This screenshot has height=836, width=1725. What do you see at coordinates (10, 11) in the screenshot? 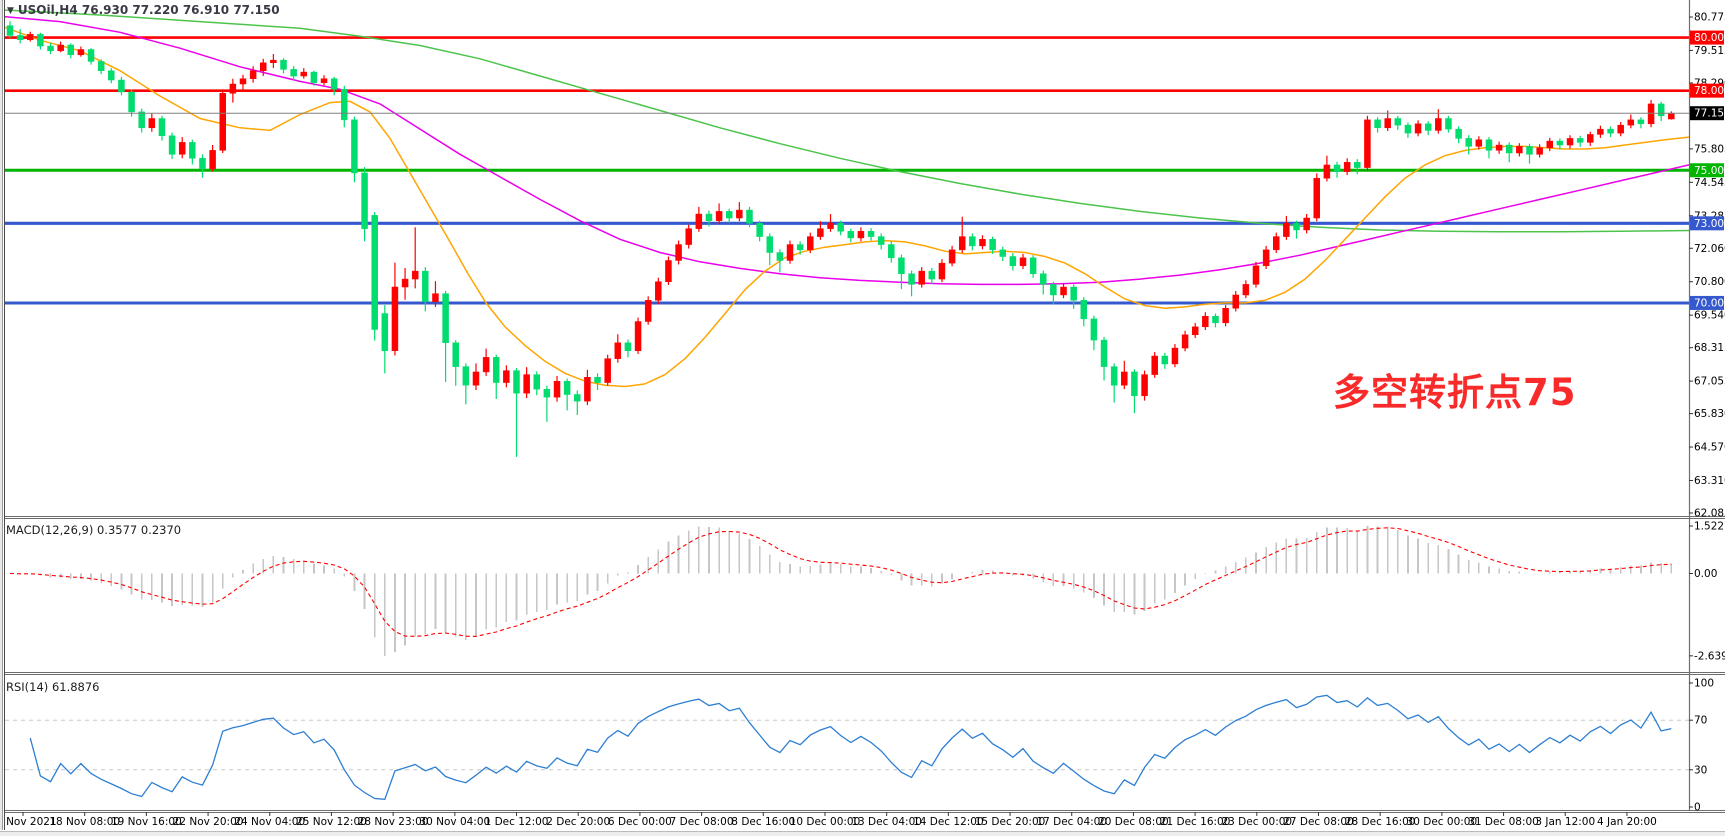
I see `symbol-dropdown-icon: ▼` at bounding box center [10, 11].